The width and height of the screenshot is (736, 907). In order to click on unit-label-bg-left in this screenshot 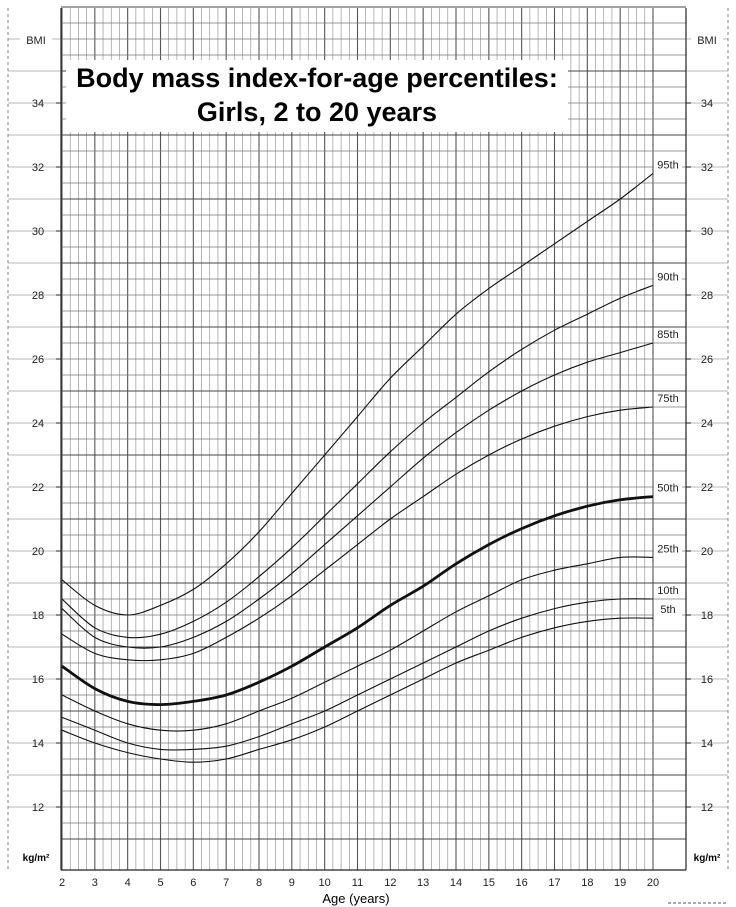, I will do `click(36, 858)`.